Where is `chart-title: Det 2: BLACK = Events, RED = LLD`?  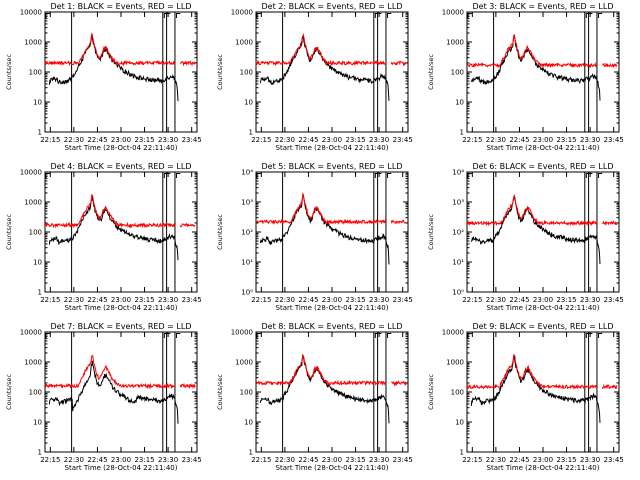 chart-title: Det 2: BLACK = Events, RED = LLD is located at coordinates (332, 6).